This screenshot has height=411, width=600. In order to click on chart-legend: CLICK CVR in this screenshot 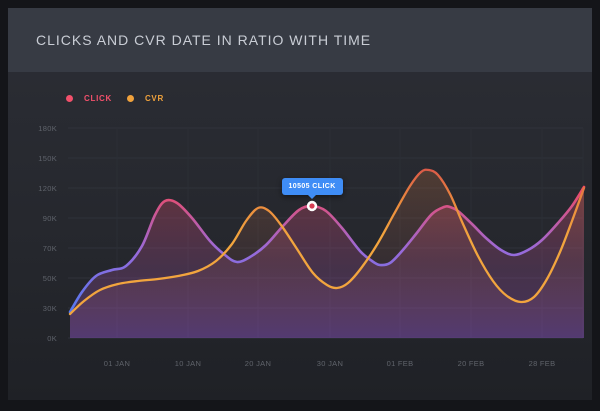, I will do `click(115, 98)`.